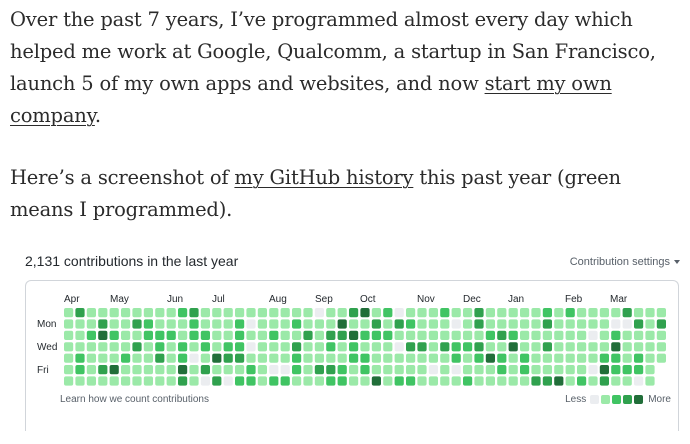 The height and width of the screenshot is (444, 690). What do you see at coordinates (625, 262) in the screenshot?
I see `contribution-settings-dropdown: Contribution settings` at bounding box center [625, 262].